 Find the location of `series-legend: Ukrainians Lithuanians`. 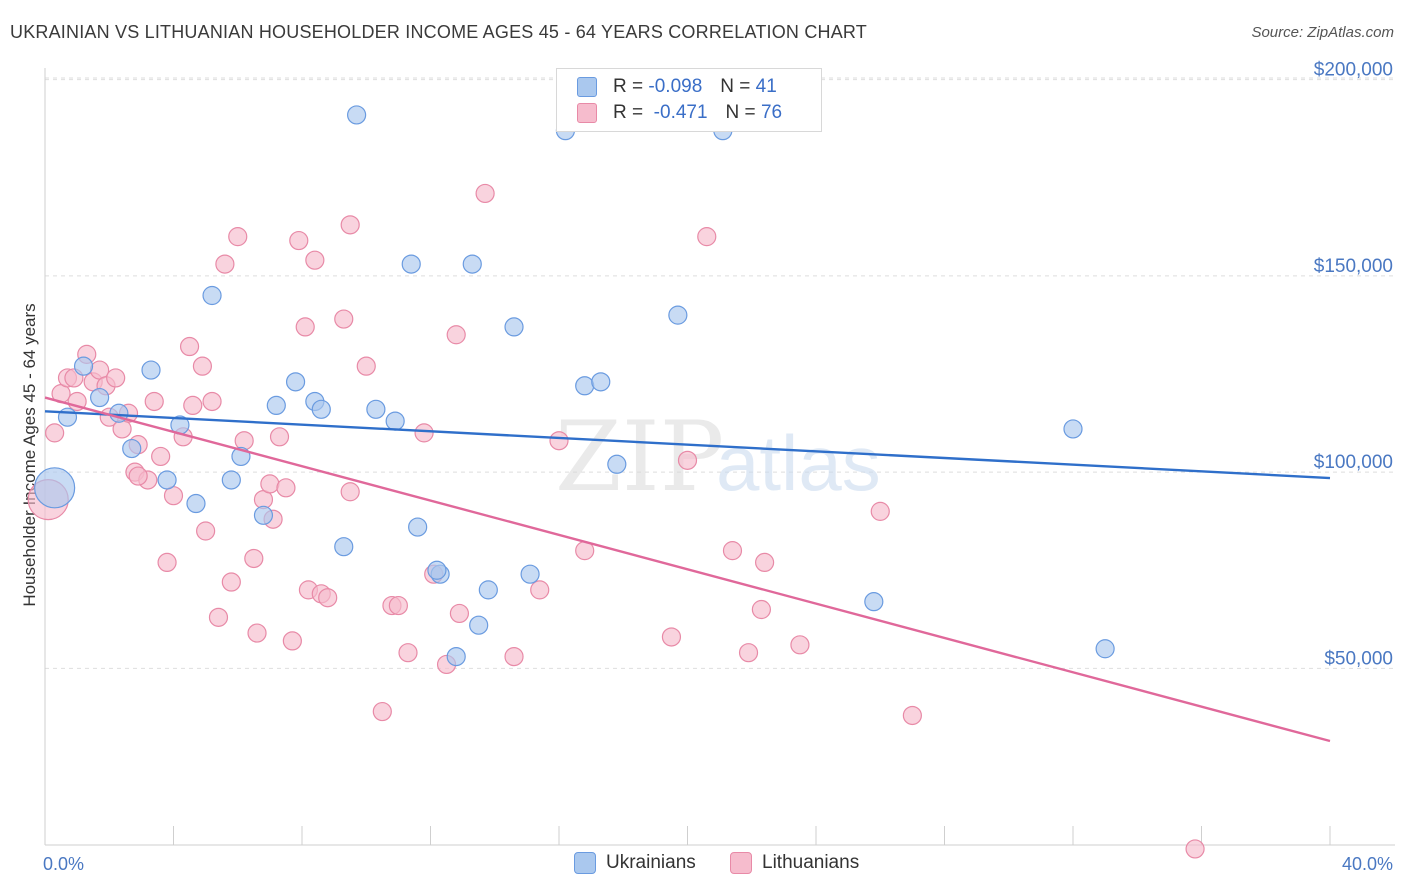

series-legend: Ukrainians Lithuanians is located at coordinates (703, 864).